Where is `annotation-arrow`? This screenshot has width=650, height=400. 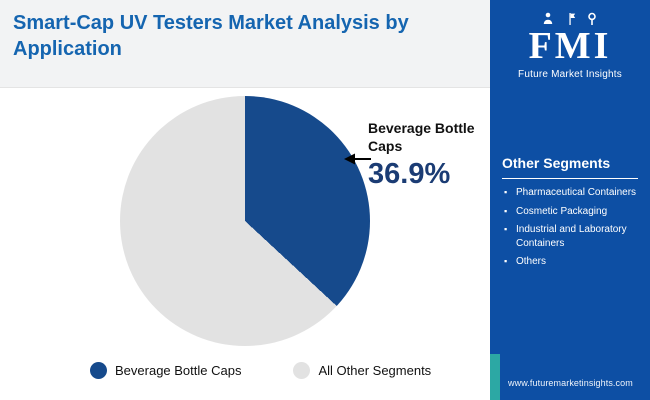 annotation-arrow is located at coordinates (357, 159).